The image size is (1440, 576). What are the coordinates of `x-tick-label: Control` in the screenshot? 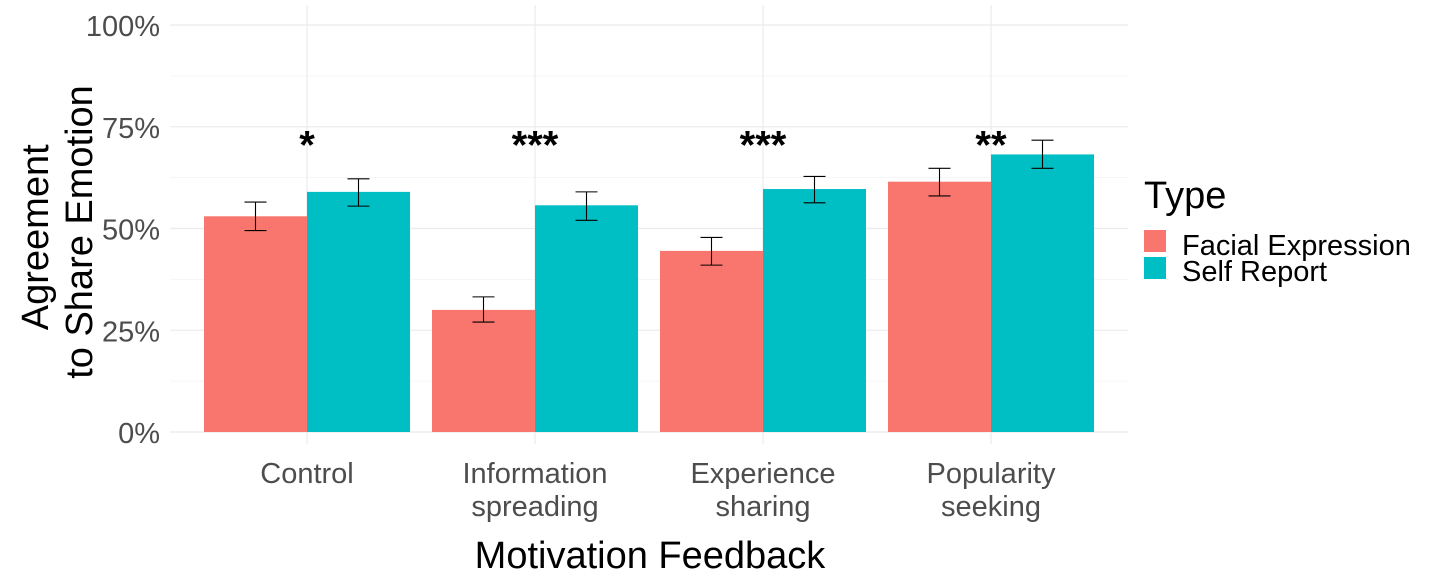 It's located at (307, 474).